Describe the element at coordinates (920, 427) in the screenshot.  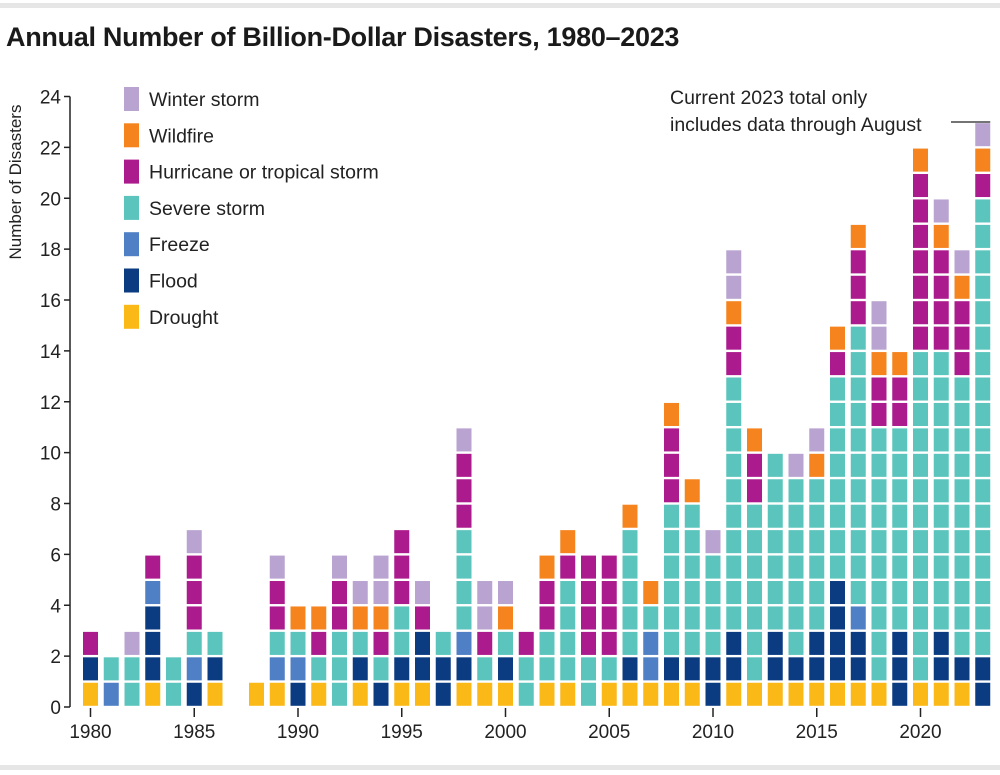
I see `bar-2020` at that location.